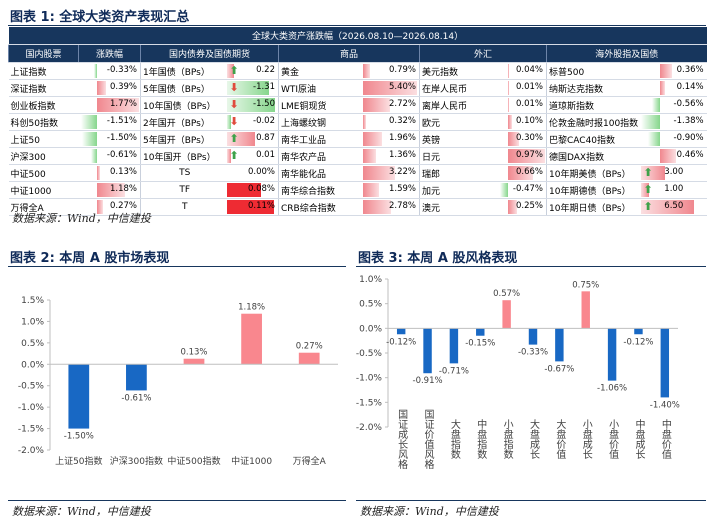 Image resolution: width=714 pixels, height=522 pixels. Describe the element at coordinates (32, 301) in the screenshot. I see `y-tick-label: 1.5%` at that location.